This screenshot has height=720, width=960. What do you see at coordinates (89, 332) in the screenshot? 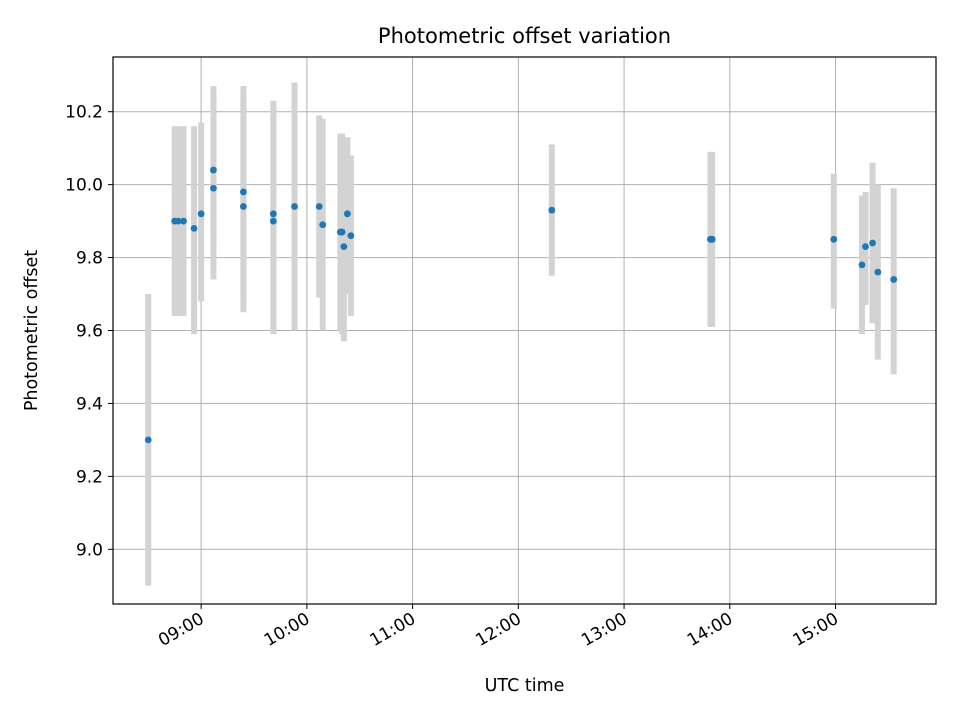
I see `y-tick-label: 9.6` at bounding box center [89, 332].